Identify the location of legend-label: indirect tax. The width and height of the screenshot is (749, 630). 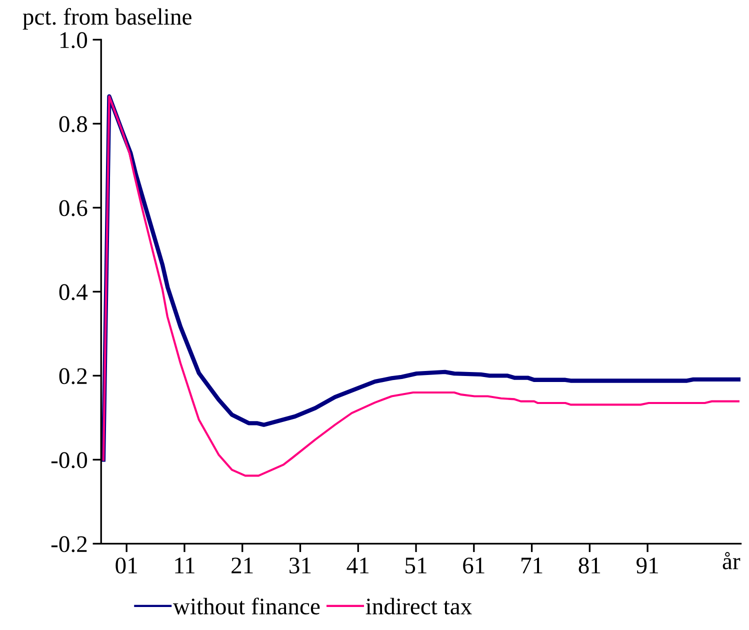
(419, 606).